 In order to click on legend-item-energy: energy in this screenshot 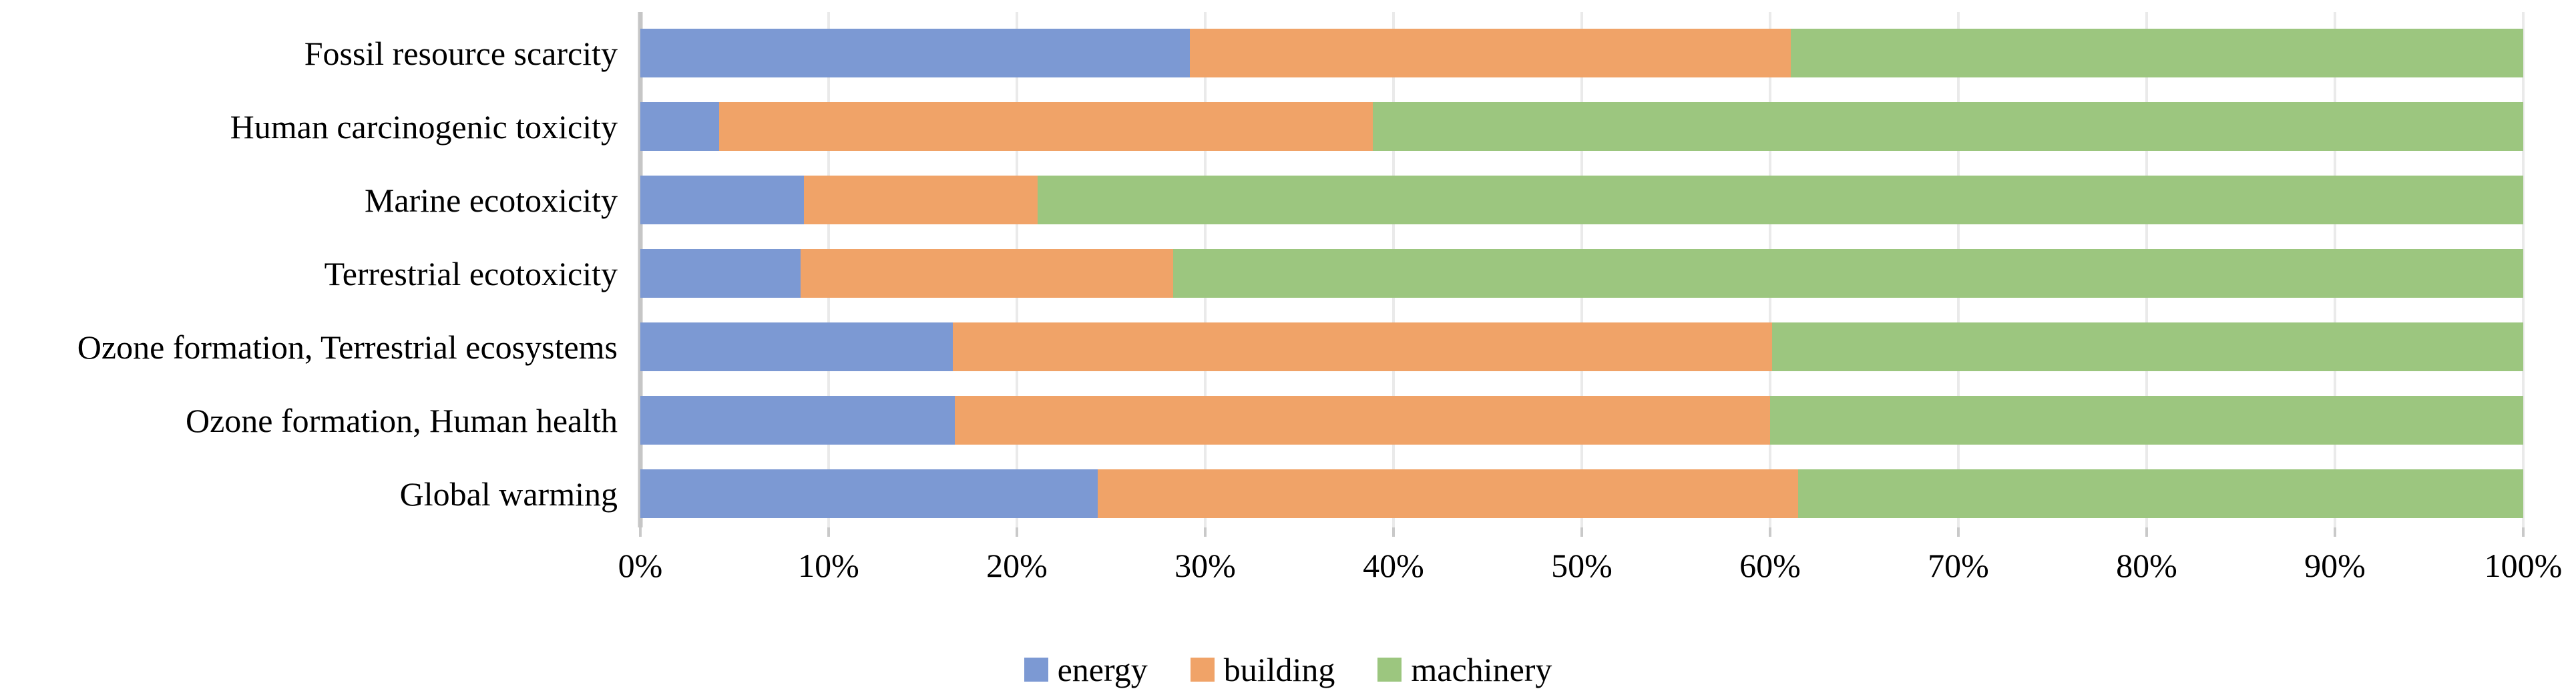, I will do `click(1086, 670)`.